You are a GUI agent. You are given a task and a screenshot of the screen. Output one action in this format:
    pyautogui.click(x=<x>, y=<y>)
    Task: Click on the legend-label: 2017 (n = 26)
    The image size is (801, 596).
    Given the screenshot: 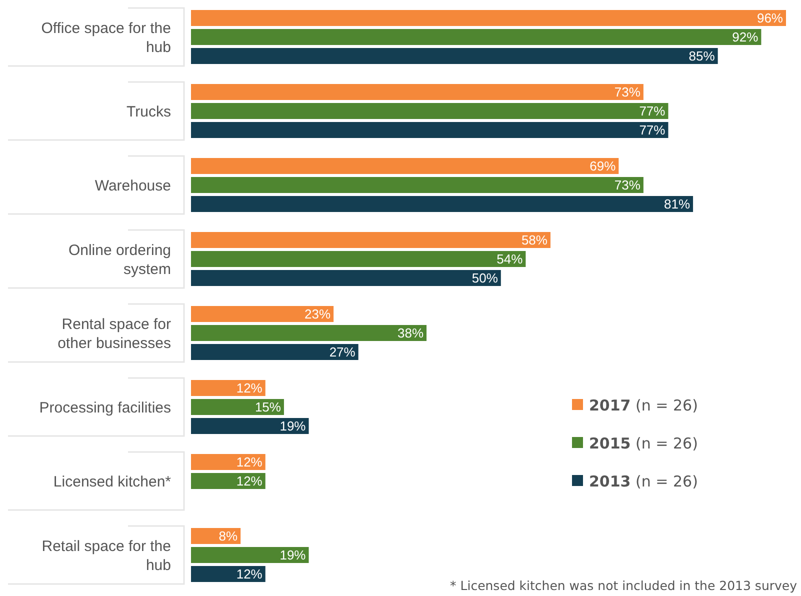 What is the action you would take?
    pyautogui.click(x=643, y=405)
    